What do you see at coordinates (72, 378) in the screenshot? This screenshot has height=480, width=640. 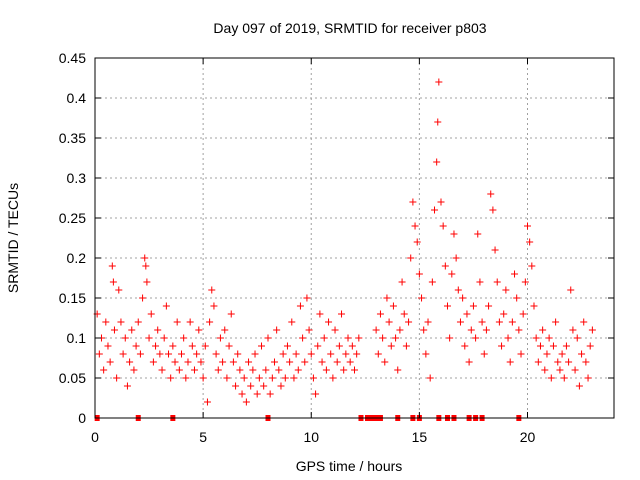 I see `y-tick-label: 0.05` at bounding box center [72, 378].